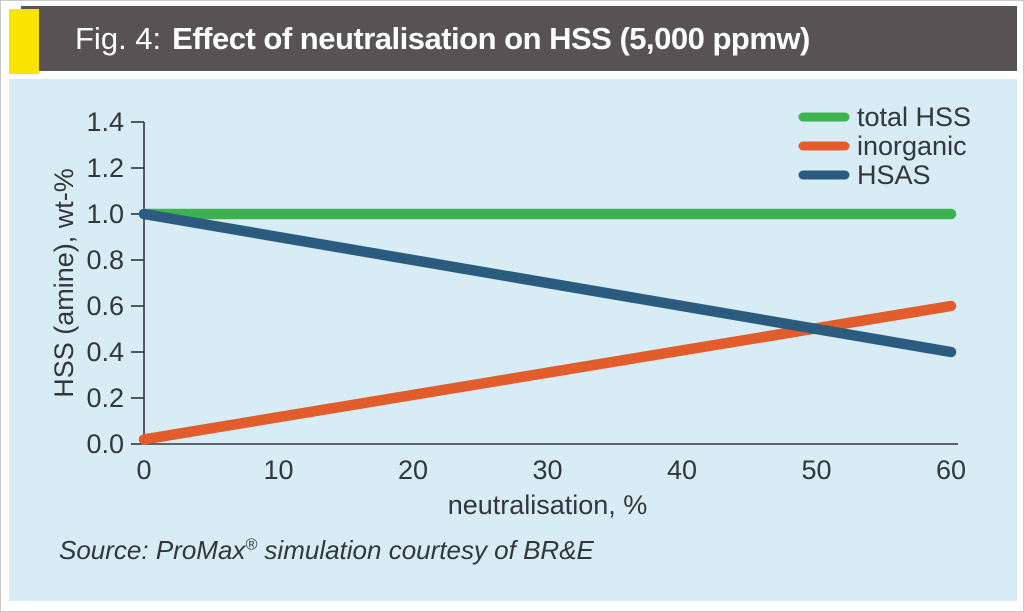 This screenshot has width=1024, height=612. Describe the element at coordinates (64, 283) in the screenshot. I see `y-axis-title: HSS (amine), wt-%` at that location.